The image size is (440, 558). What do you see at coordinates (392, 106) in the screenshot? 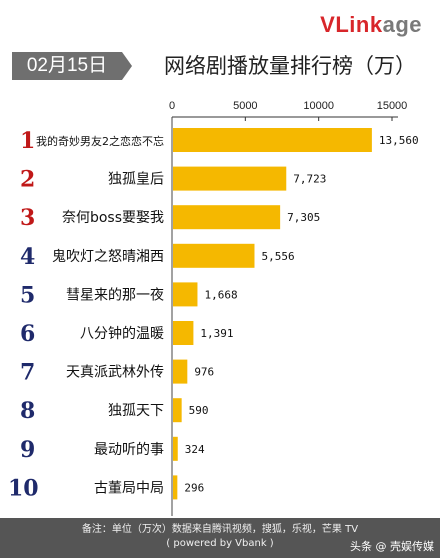
I see `x-tick-label: 15000` at bounding box center [392, 106].